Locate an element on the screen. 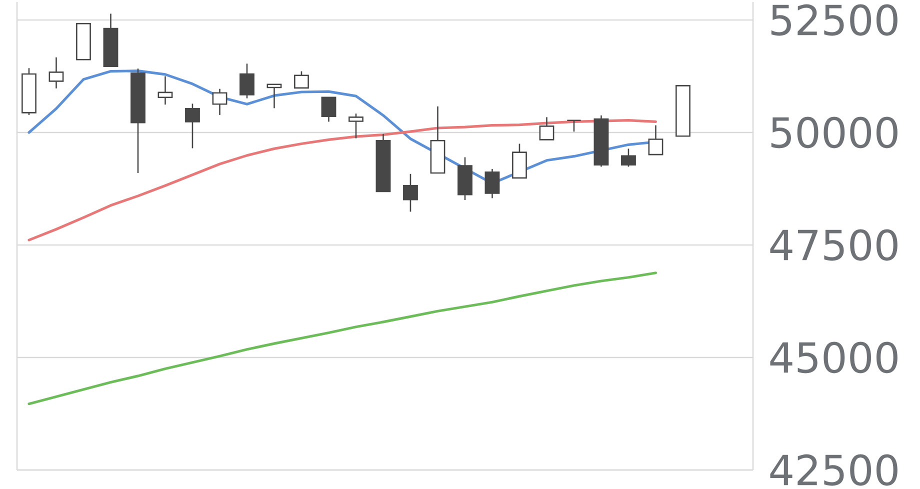 This screenshot has height=489, width=920. y-tick-label: 52500 is located at coordinates (834, 20).